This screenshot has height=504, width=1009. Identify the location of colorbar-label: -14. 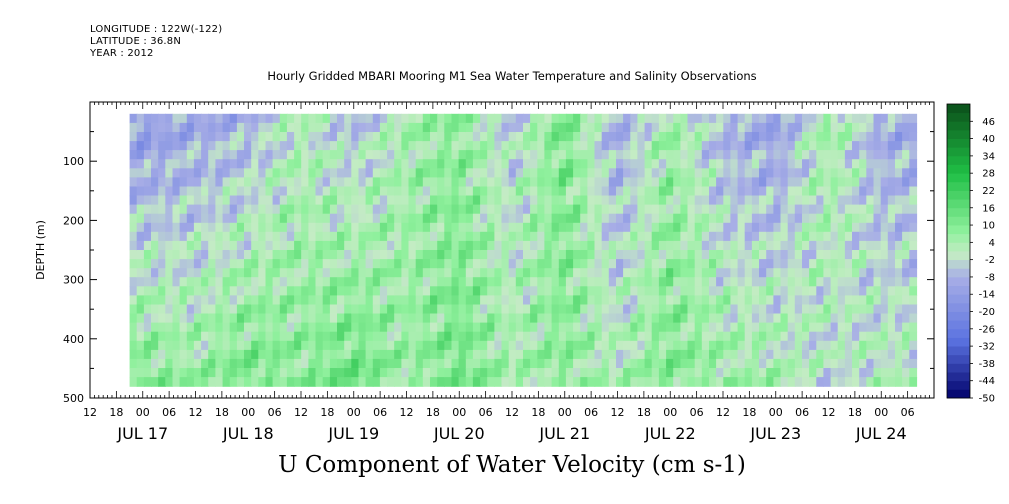
(987, 295).